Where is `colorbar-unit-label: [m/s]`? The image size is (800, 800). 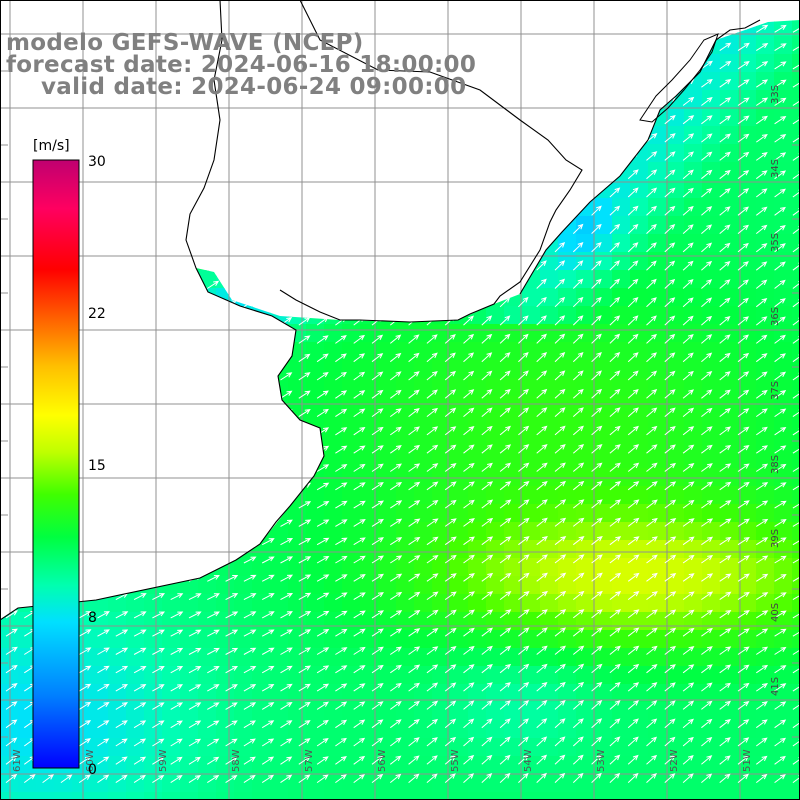 colorbar-unit-label: [m/s] is located at coordinates (51, 146).